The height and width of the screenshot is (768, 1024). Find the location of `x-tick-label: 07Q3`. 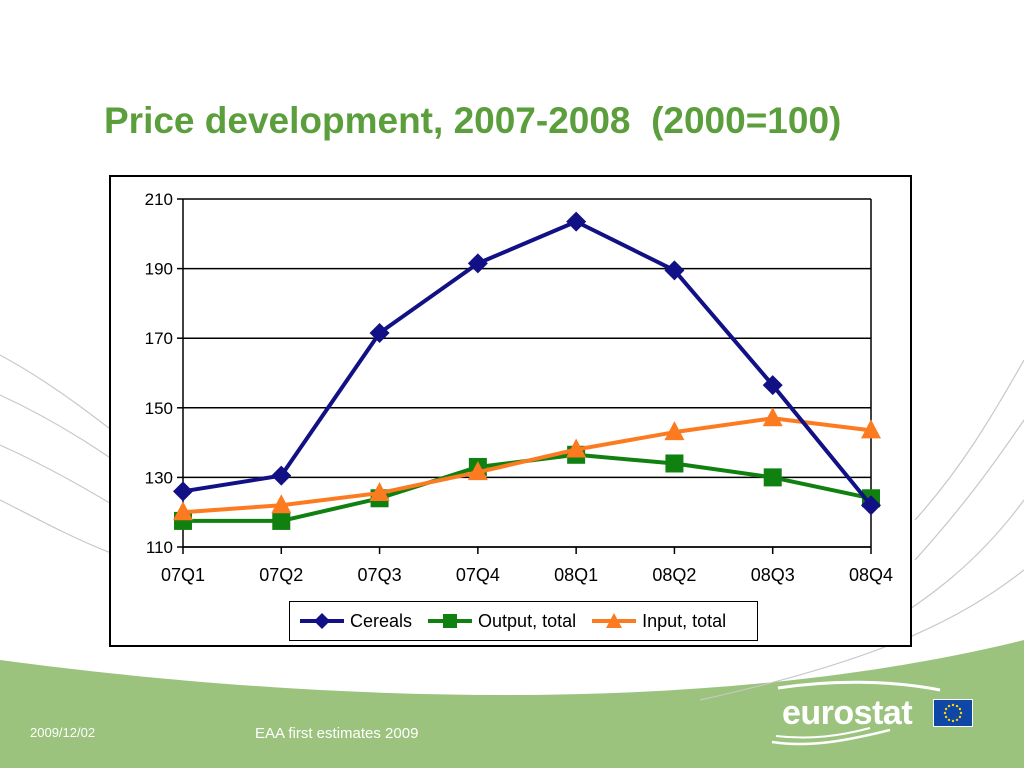

x-tick-label: 07Q3 is located at coordinates (380, 575).